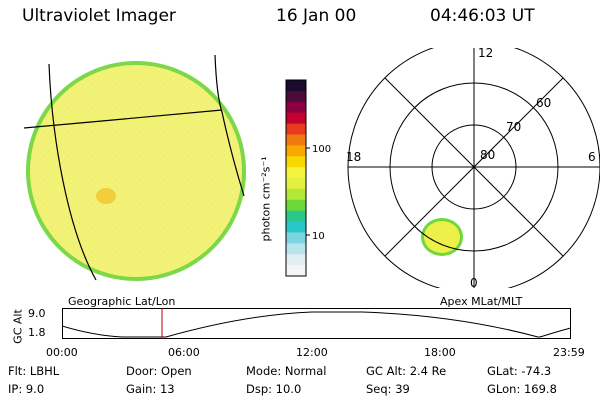 Image resolution: width=600 pixels, height=400 pixels. I want to click on geographic-label: Geographic Lat/Lon, so click(122, 301).